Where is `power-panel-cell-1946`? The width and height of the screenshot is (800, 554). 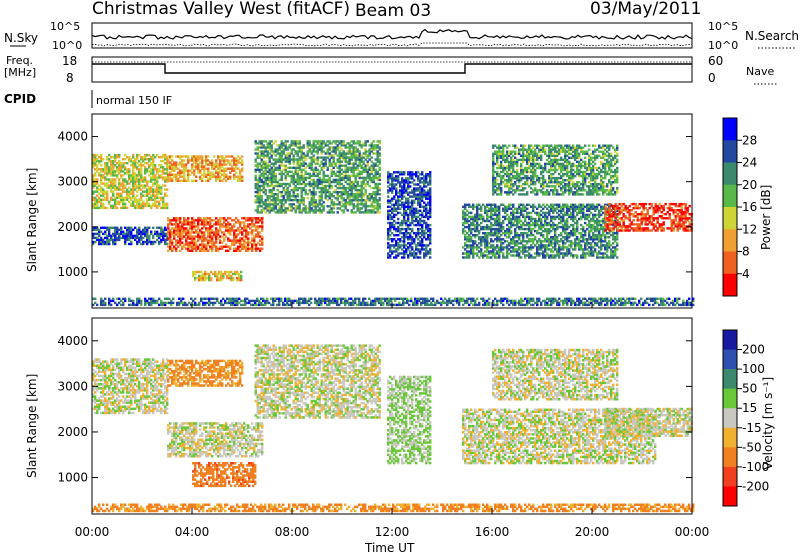 power-panel-cell-1946 is located at coordinates (269, 141).